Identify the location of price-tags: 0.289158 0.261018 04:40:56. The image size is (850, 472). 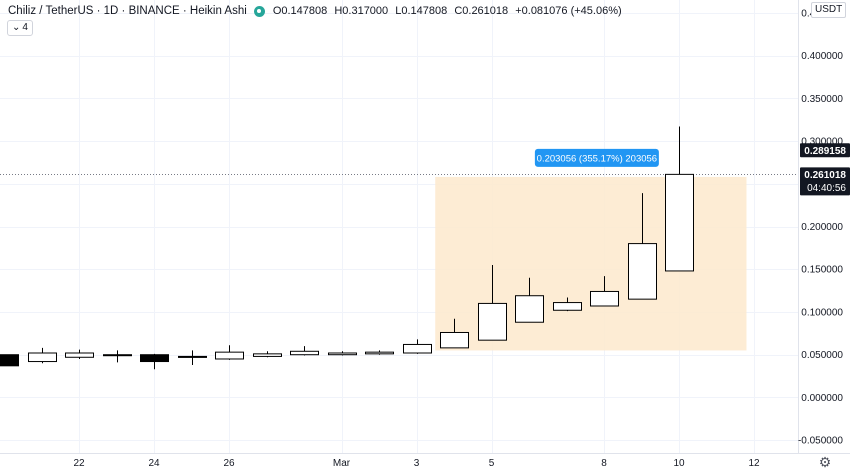
(825, 169).